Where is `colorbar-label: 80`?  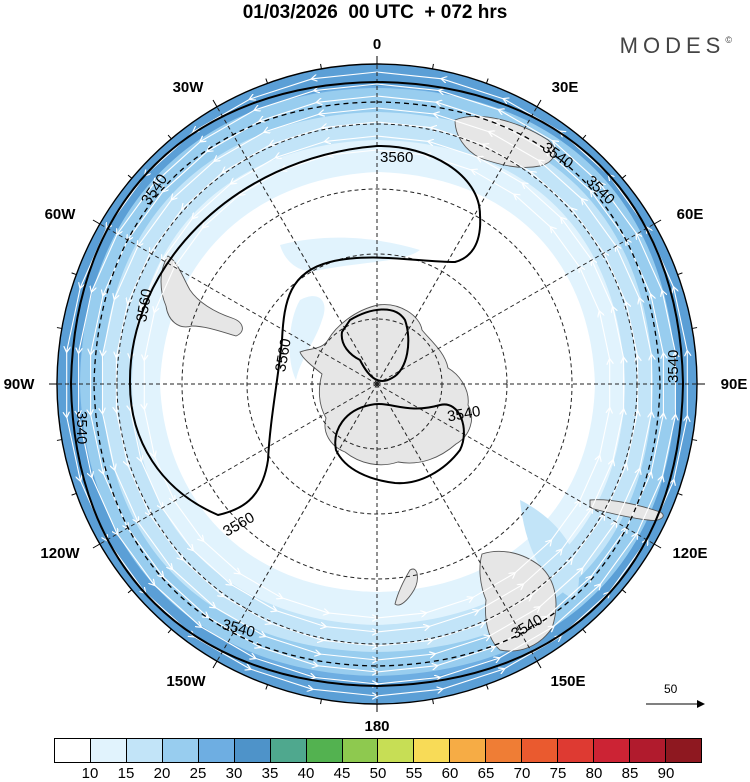
colorbar-label: 80 is located at coordinates (594, 773).